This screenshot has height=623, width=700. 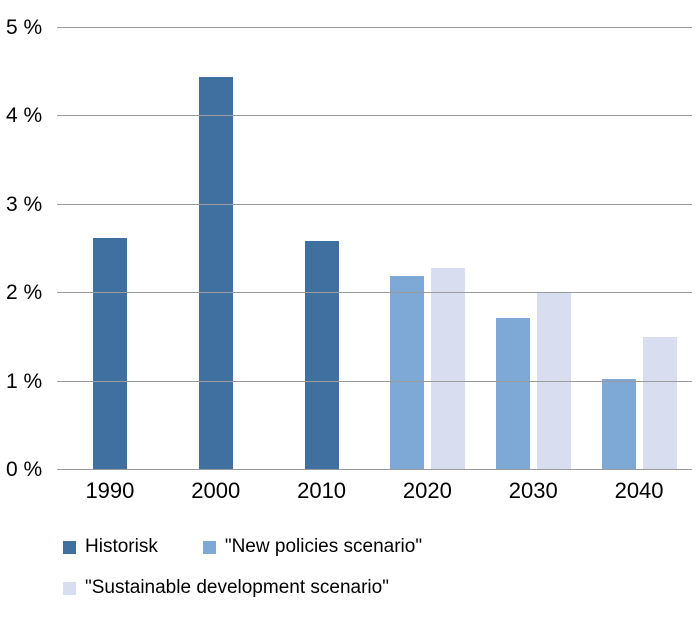 What do you see at coordinates (427, 490) in the screenshot?
I see `x-tick-label: 2020` at bounding box center [427, 490].